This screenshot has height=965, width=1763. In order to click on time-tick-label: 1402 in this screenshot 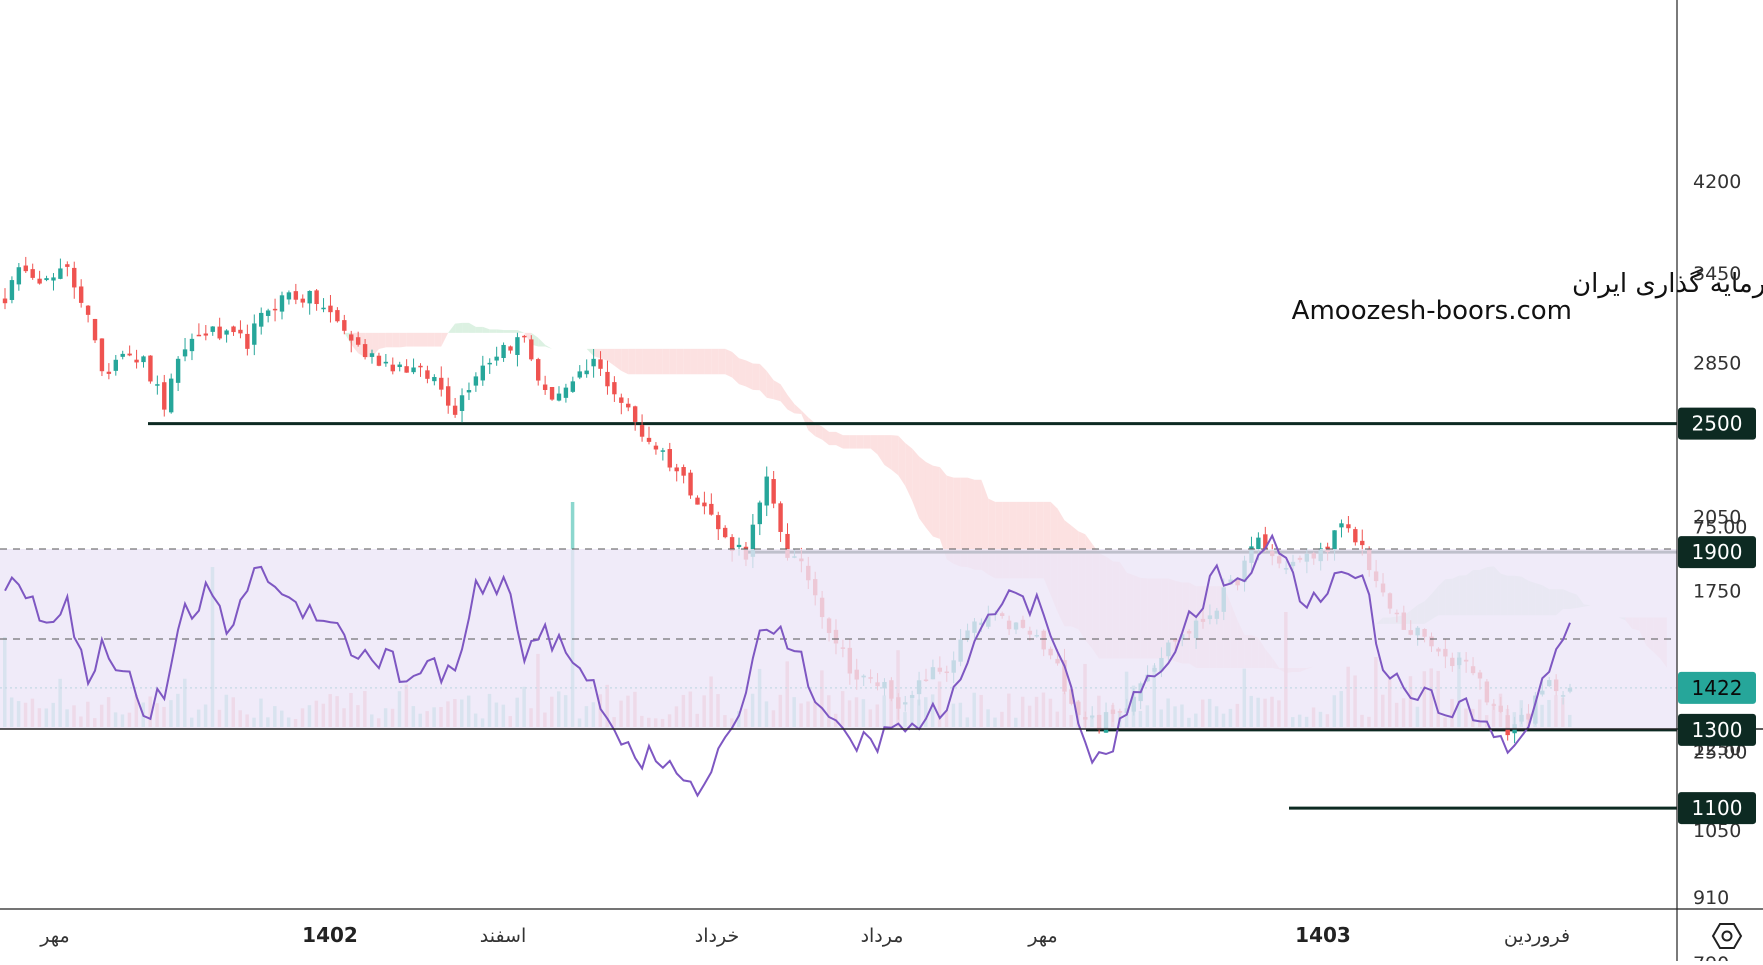, I will do `click(330, 935)`.